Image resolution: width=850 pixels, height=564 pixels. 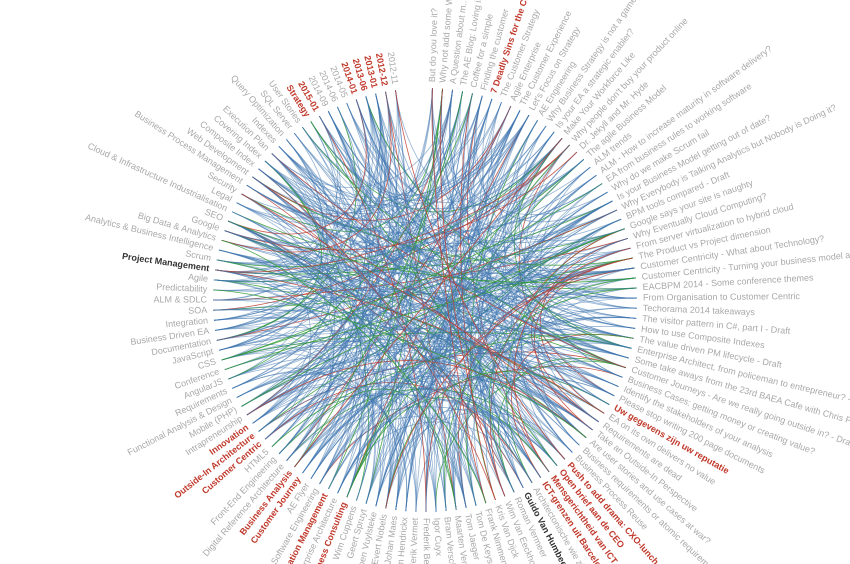 I want to click on node-label: But do you love it?, so click(x=433, y=45).